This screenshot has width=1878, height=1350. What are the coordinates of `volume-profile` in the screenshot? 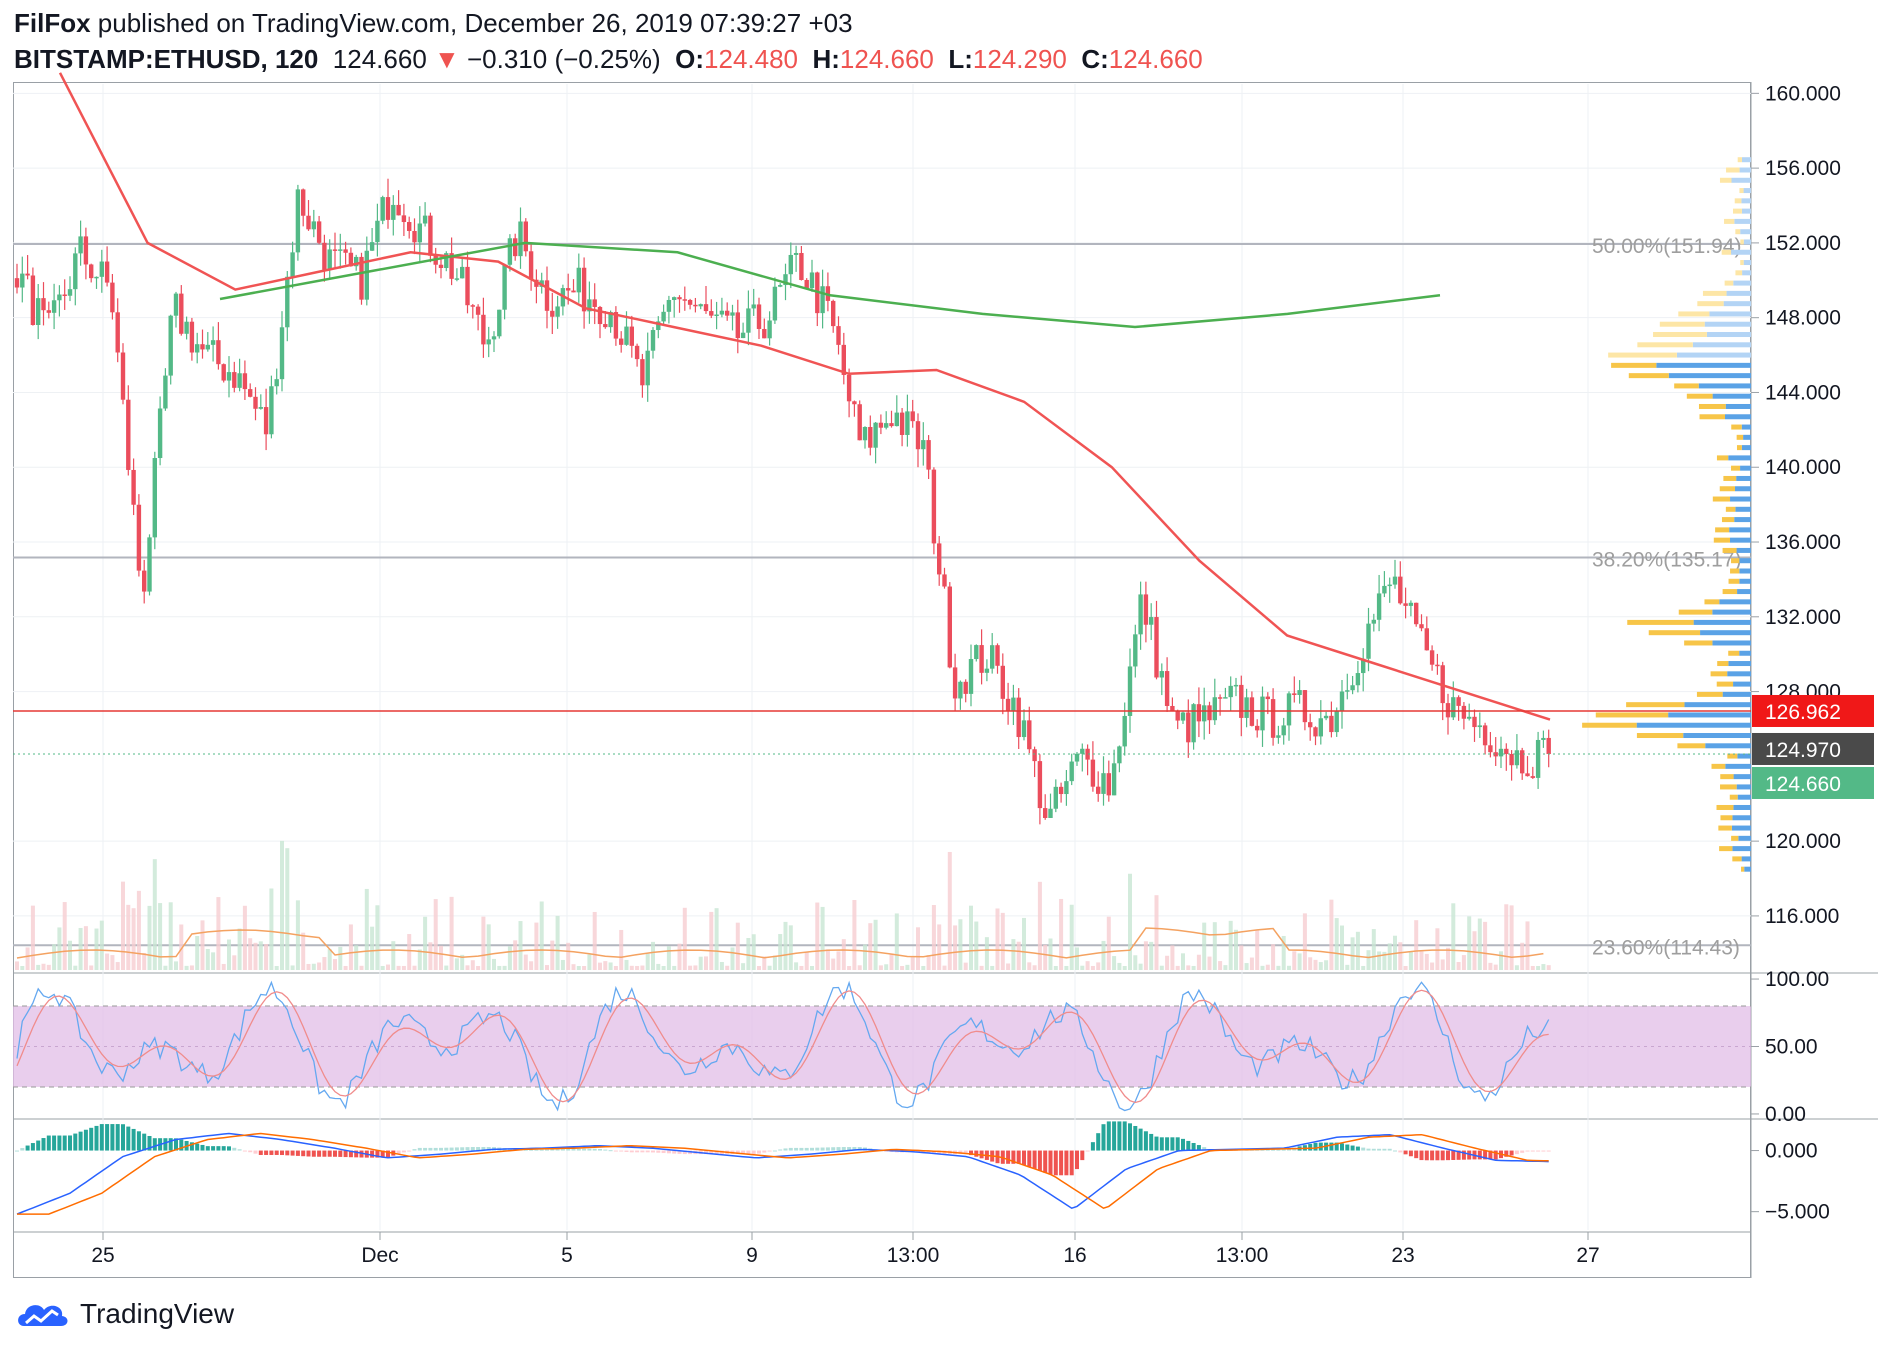 It's located at (1666, 514).